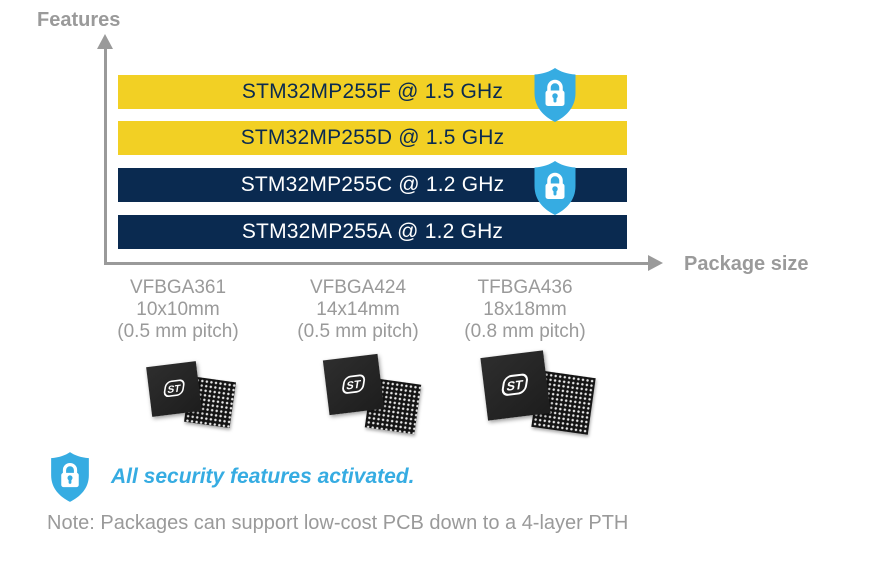 The height and width of the screenshot is (562, 880). What do you see at coordinates (358, 287) in the screenshot?
I see `package-name: VFBGA424` at bounding box center [358, 287].